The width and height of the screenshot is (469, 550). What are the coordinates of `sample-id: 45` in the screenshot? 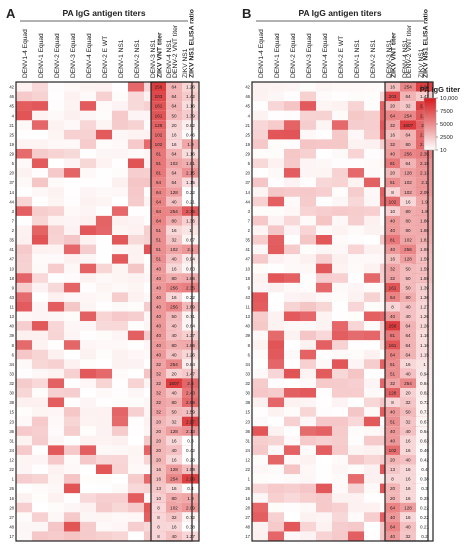 It's located at (247, 106).